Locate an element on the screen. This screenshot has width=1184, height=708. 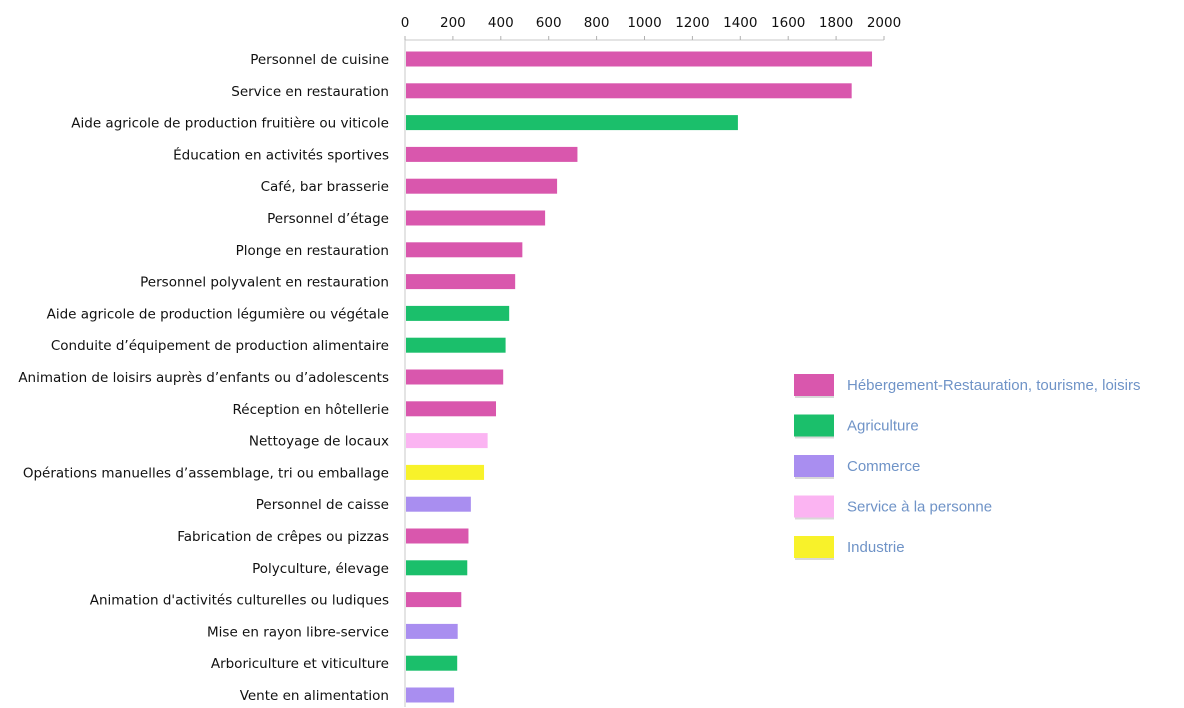
x-tick-label: 1400 is located at coordinates (740, 23).